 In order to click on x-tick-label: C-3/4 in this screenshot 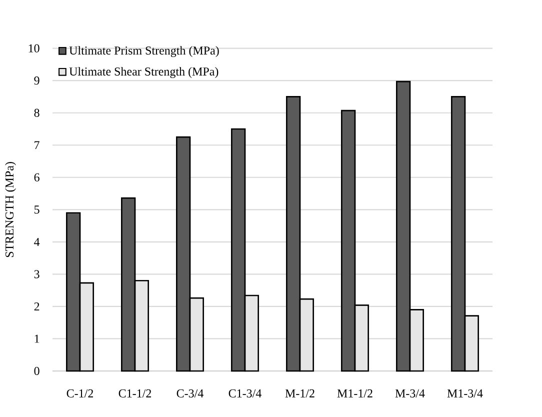, I will do `click(190, 393)`.